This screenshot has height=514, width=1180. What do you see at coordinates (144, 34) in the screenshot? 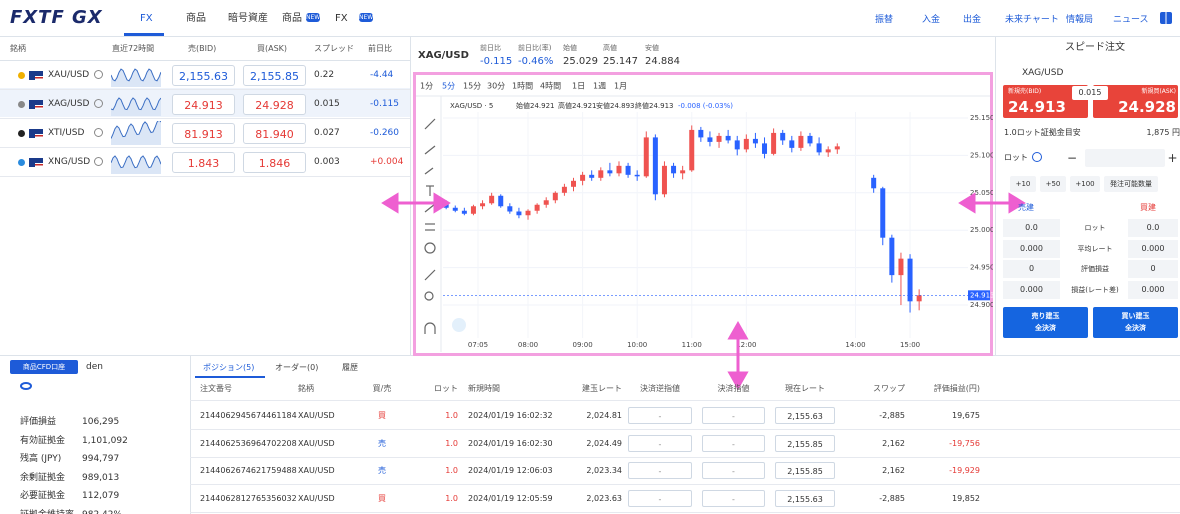
I see `nav-underline` at bounding box center [144, 34].